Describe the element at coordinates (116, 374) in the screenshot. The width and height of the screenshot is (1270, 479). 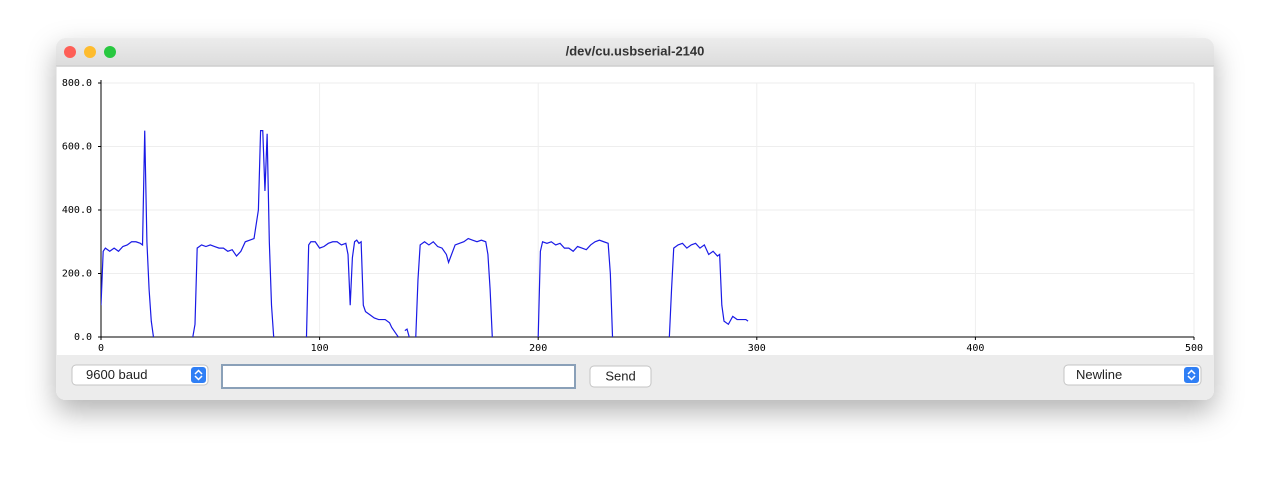
I see `baud-label: 9600 baud` at that location.